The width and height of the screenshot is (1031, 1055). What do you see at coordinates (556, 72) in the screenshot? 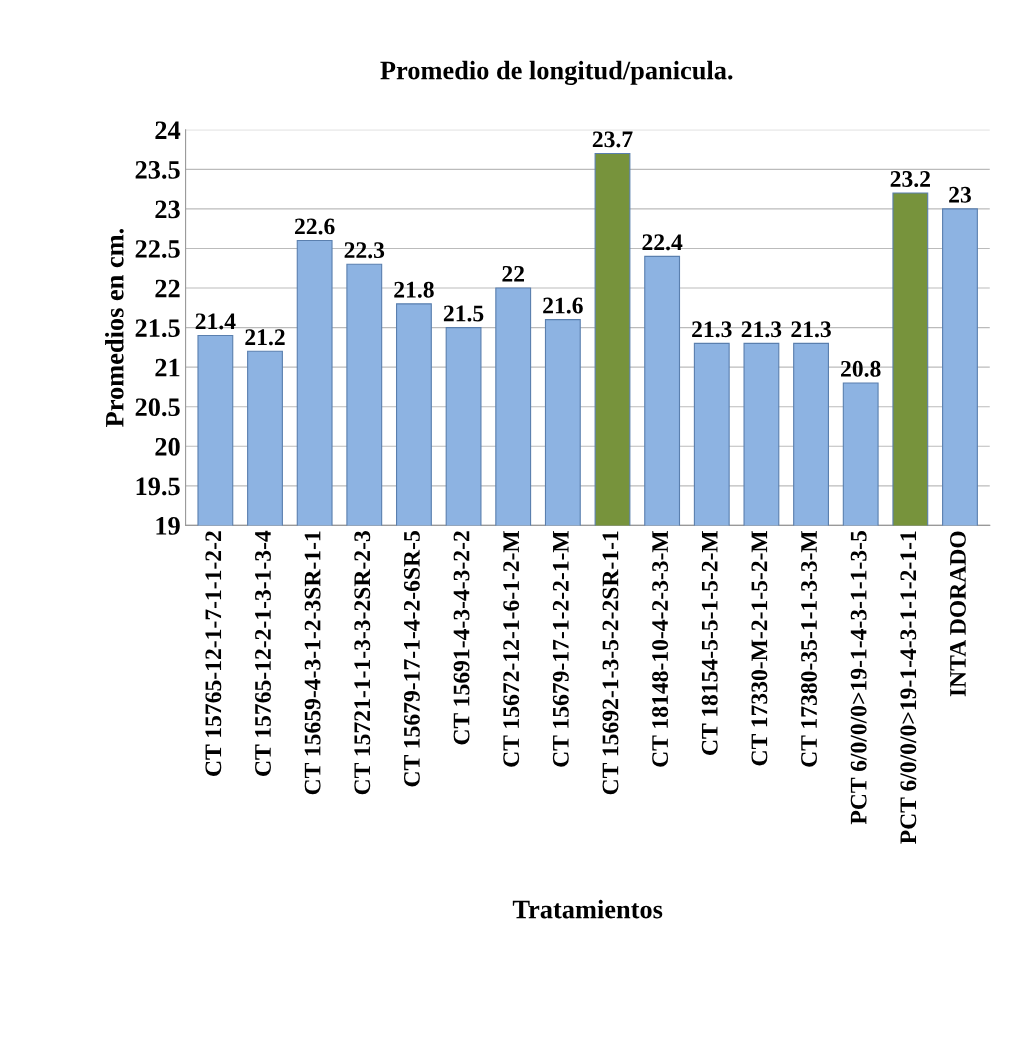
I see `chart-title: Promedio de longitud/panicula.` at bounding box center [556, 72].